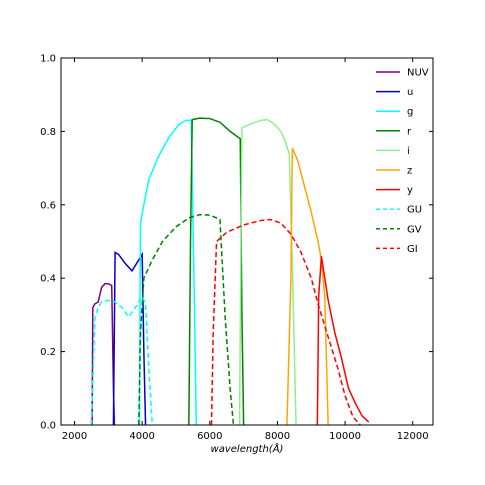 This screenshot has height=485, width=485. I want to click on x-tick-label: 8000, so click(277, 436).